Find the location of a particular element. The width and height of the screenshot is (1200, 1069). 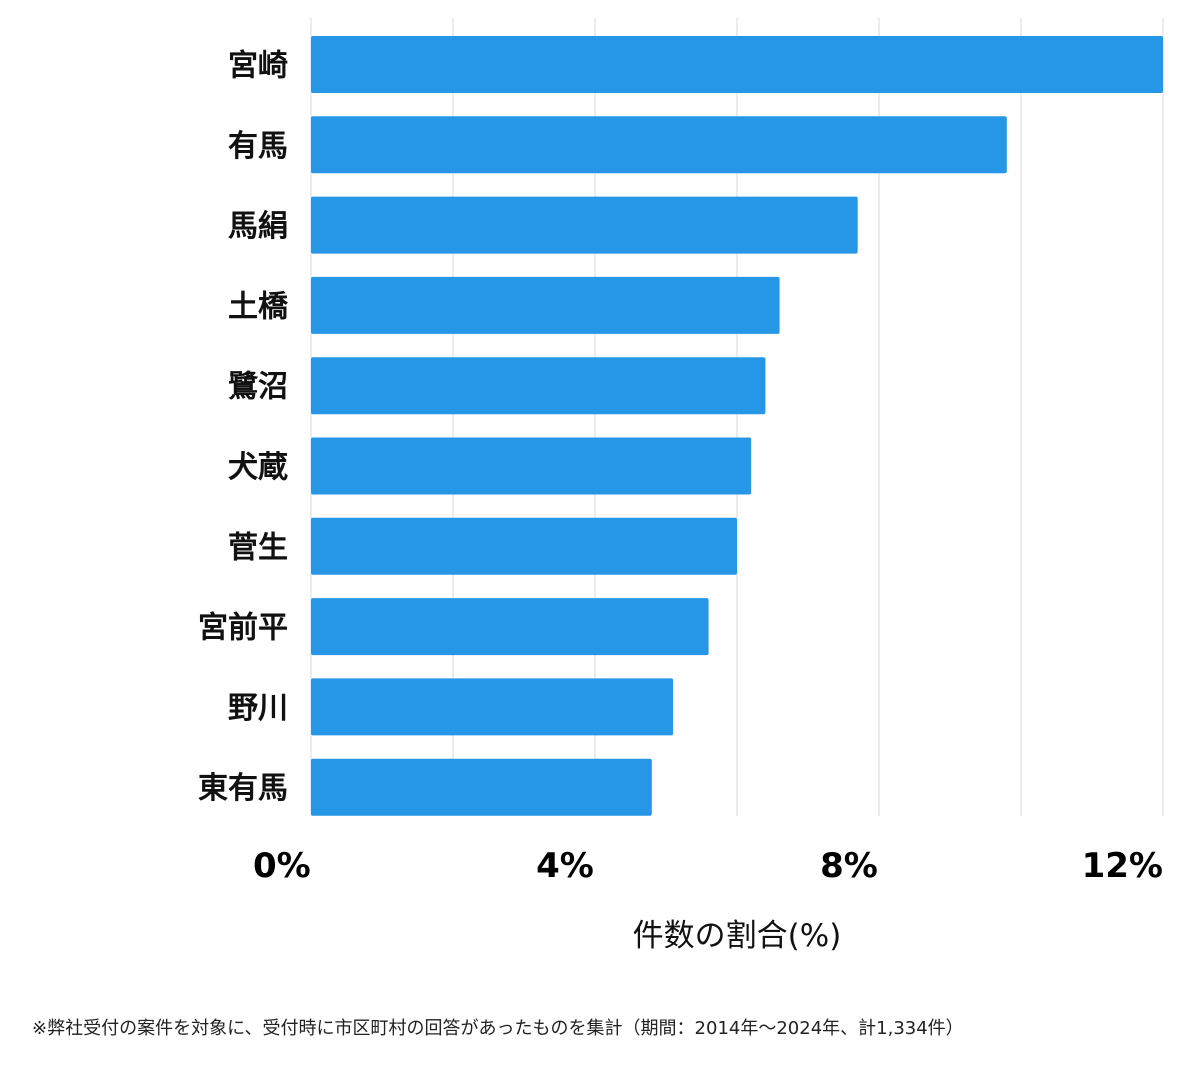

category-label: 宮前平 is located at coordinates (243, 628).